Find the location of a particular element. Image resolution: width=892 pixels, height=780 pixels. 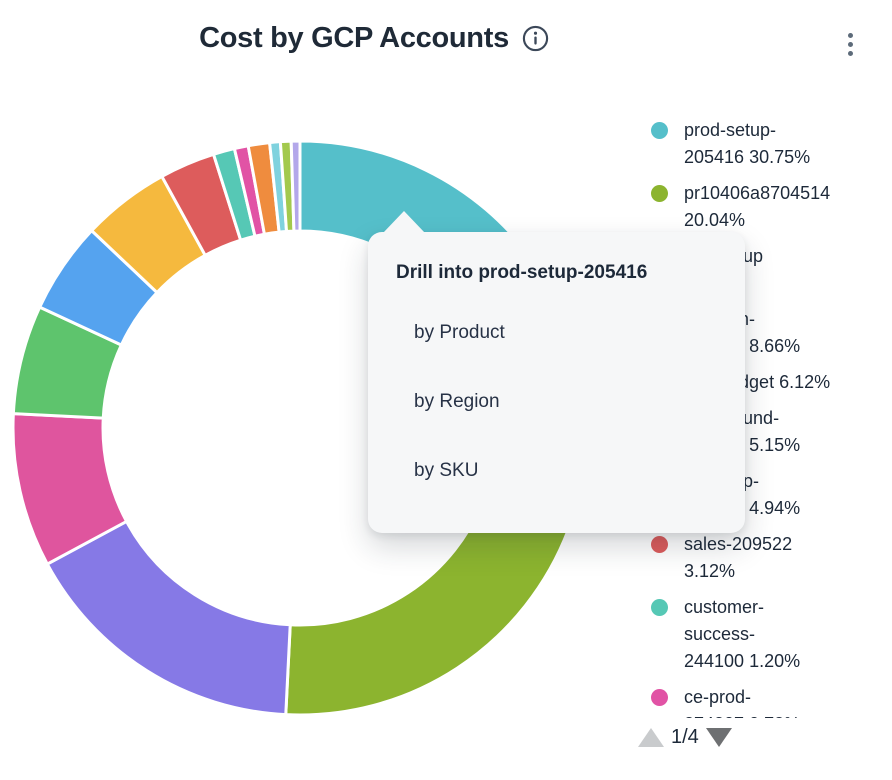

legend-label: ce-prod-274307 0.78% is located at coordinates (742, 702).